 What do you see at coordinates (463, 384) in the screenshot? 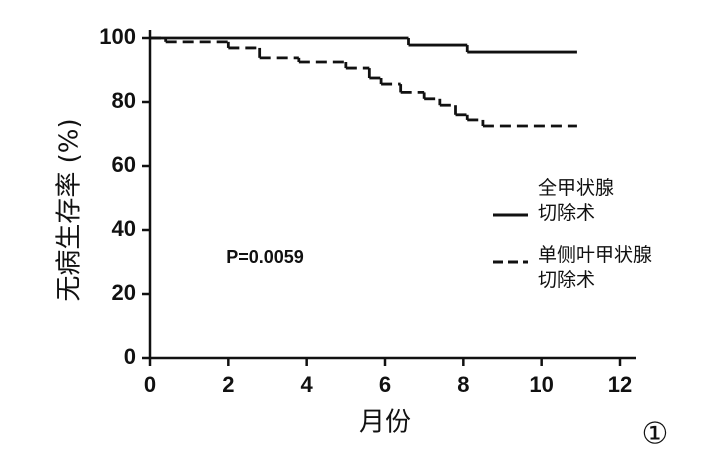
I see `x-tick-label: 8` at bounding box center [463, 384].